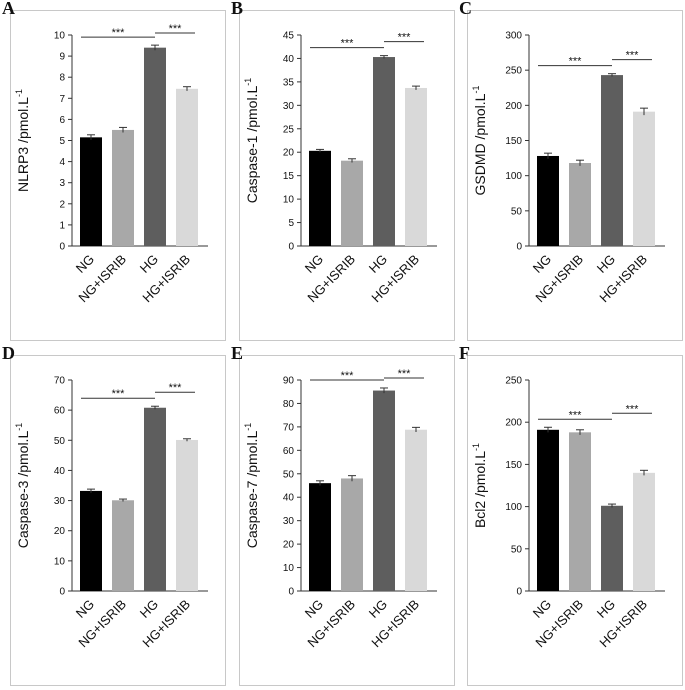 The height and width of the screenshot is (690, 685). What do you see at coordinates (513, 465) in the screenshot?
I see `y-tick-label: 150` at bounding box center [513, 465].